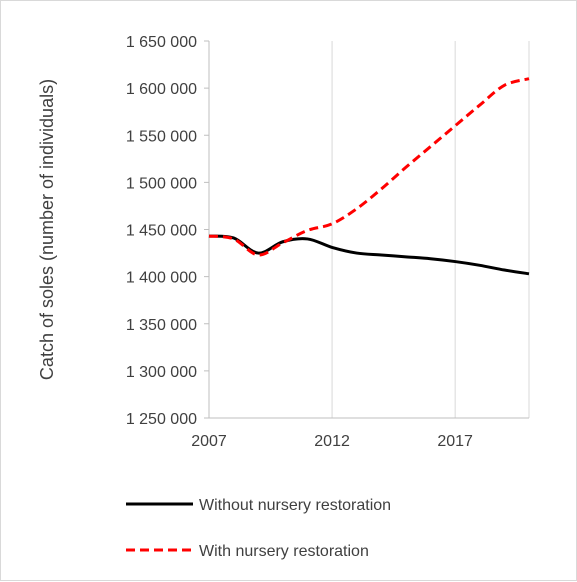 This screenshot has height=582, width=577. I want to click on y-tick-label: 1 600 000, so click(161, 89).